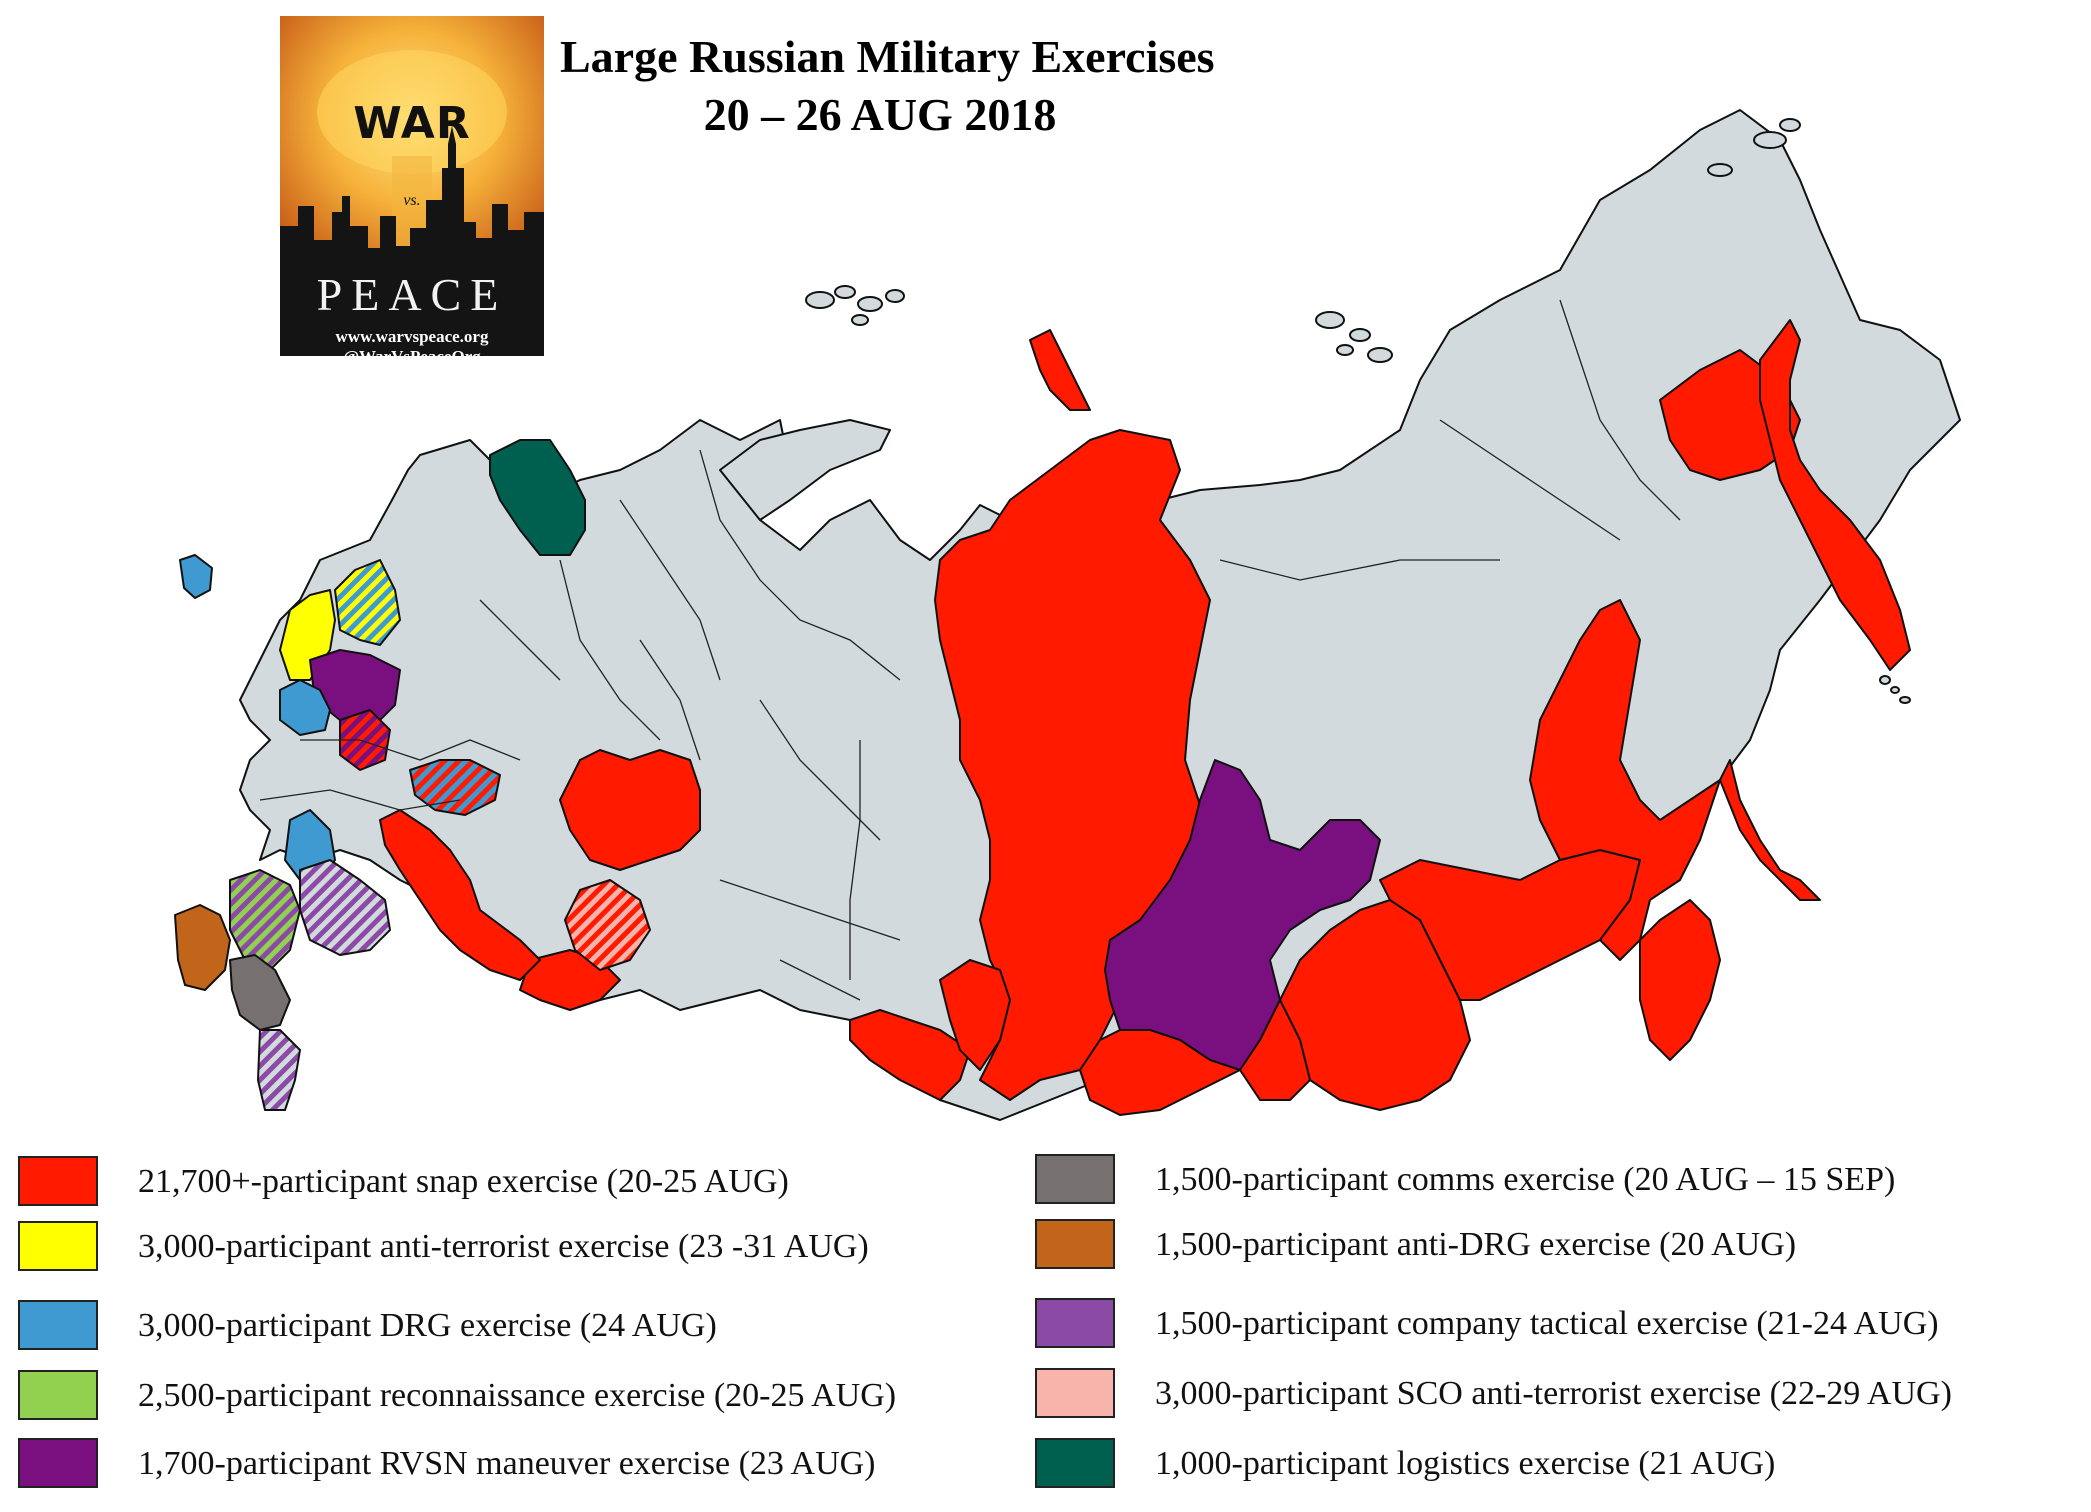 The width and height of the screenshot is (2091, 1512). Describe the element at coordinates (265, 920) in the screenshot. I see `region-rostov` at that location.